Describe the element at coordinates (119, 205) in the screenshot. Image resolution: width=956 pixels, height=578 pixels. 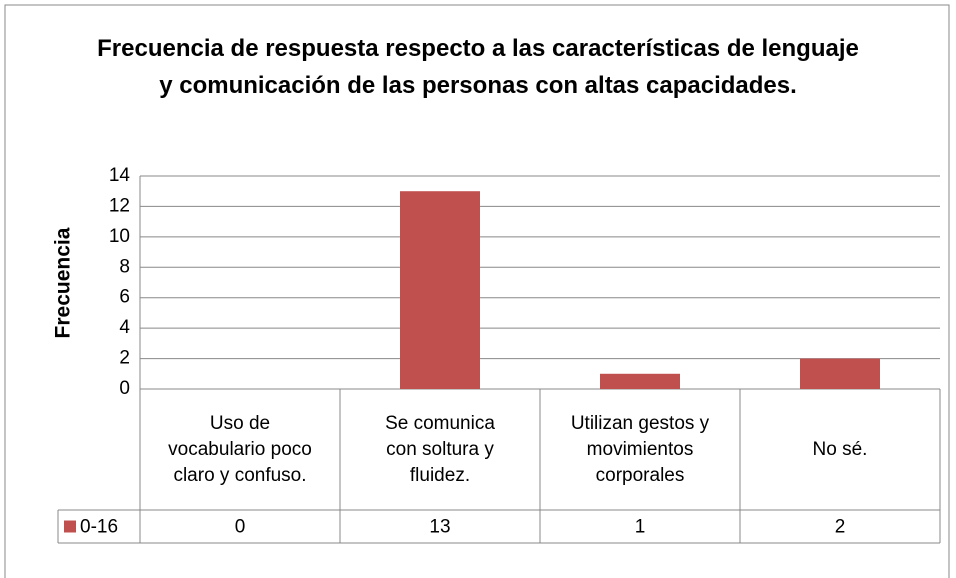
I see `y-tick-label: 12` at that location.